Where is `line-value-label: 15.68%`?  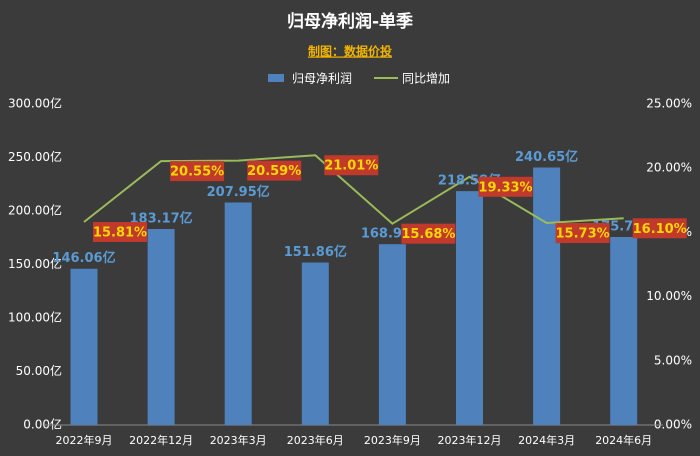 line-value-label: 15.68% is located at coordinates (428, 234).